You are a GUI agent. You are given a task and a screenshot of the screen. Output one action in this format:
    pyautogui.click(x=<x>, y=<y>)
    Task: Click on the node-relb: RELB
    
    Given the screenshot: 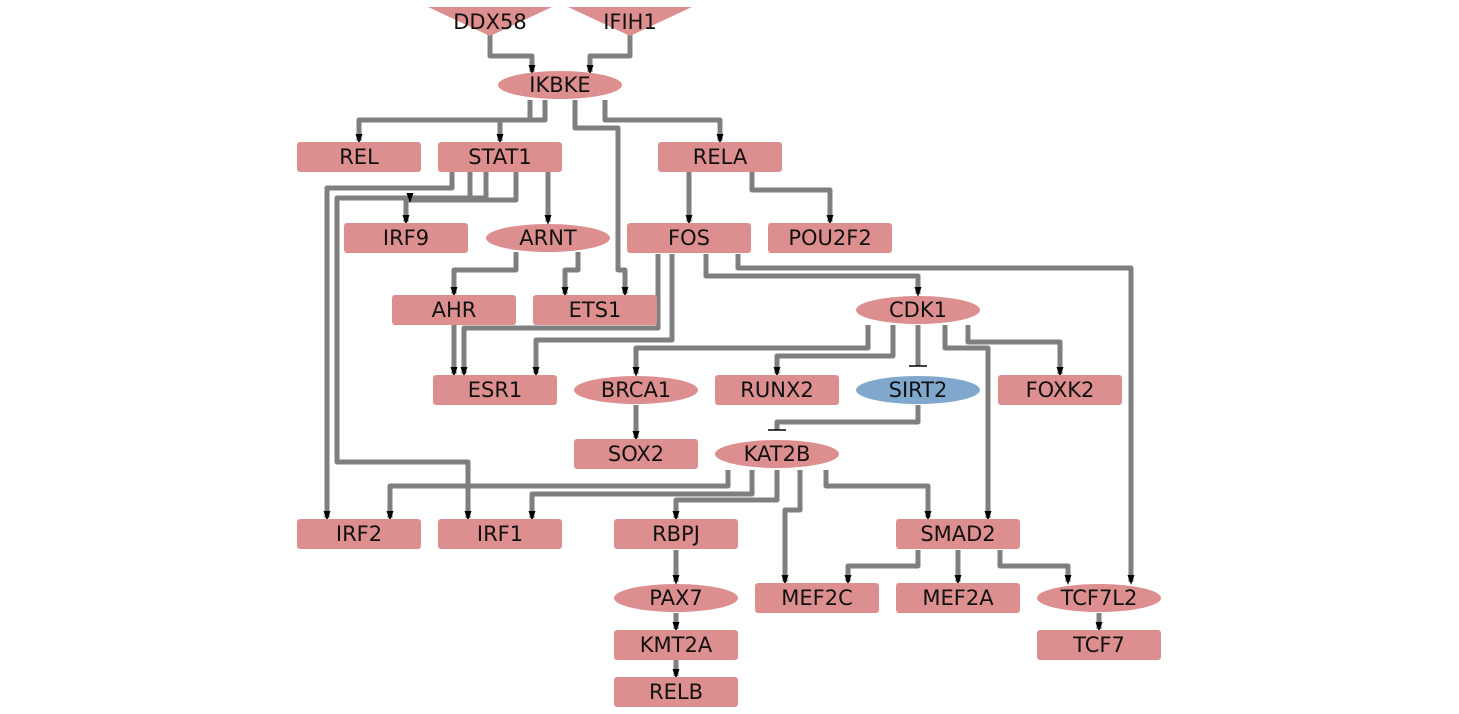 What is the action you would take?
    pyautogui.click(x=676, y=692)
    